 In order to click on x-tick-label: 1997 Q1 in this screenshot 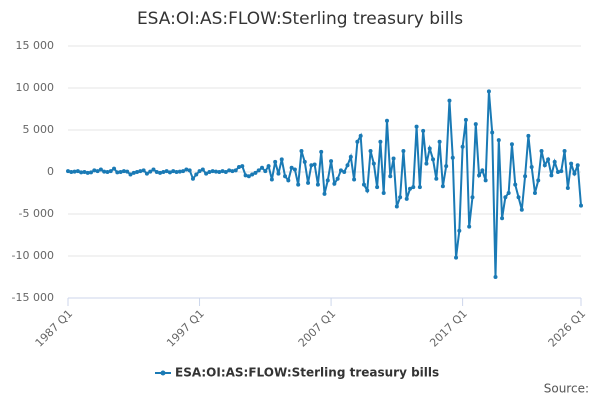, I will do `click(185, 328)`.